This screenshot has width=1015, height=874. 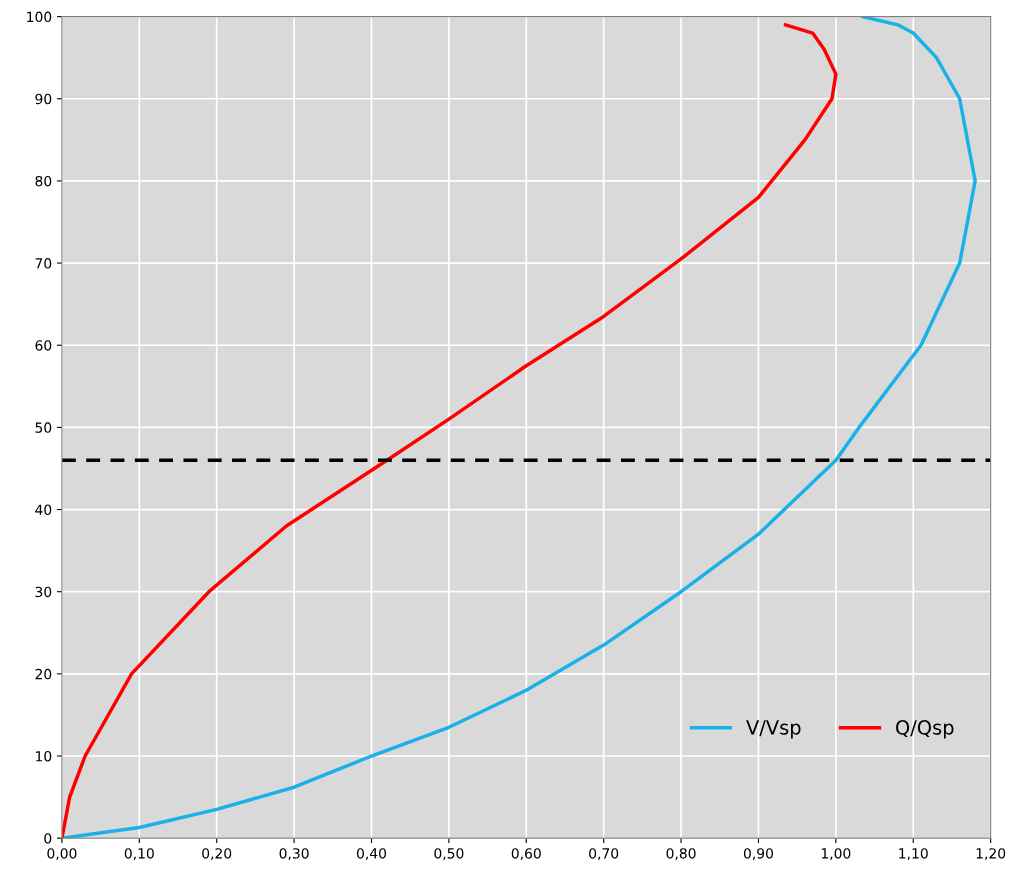 I want to click on y-tick-label: 70, so click(x=43, y=263).